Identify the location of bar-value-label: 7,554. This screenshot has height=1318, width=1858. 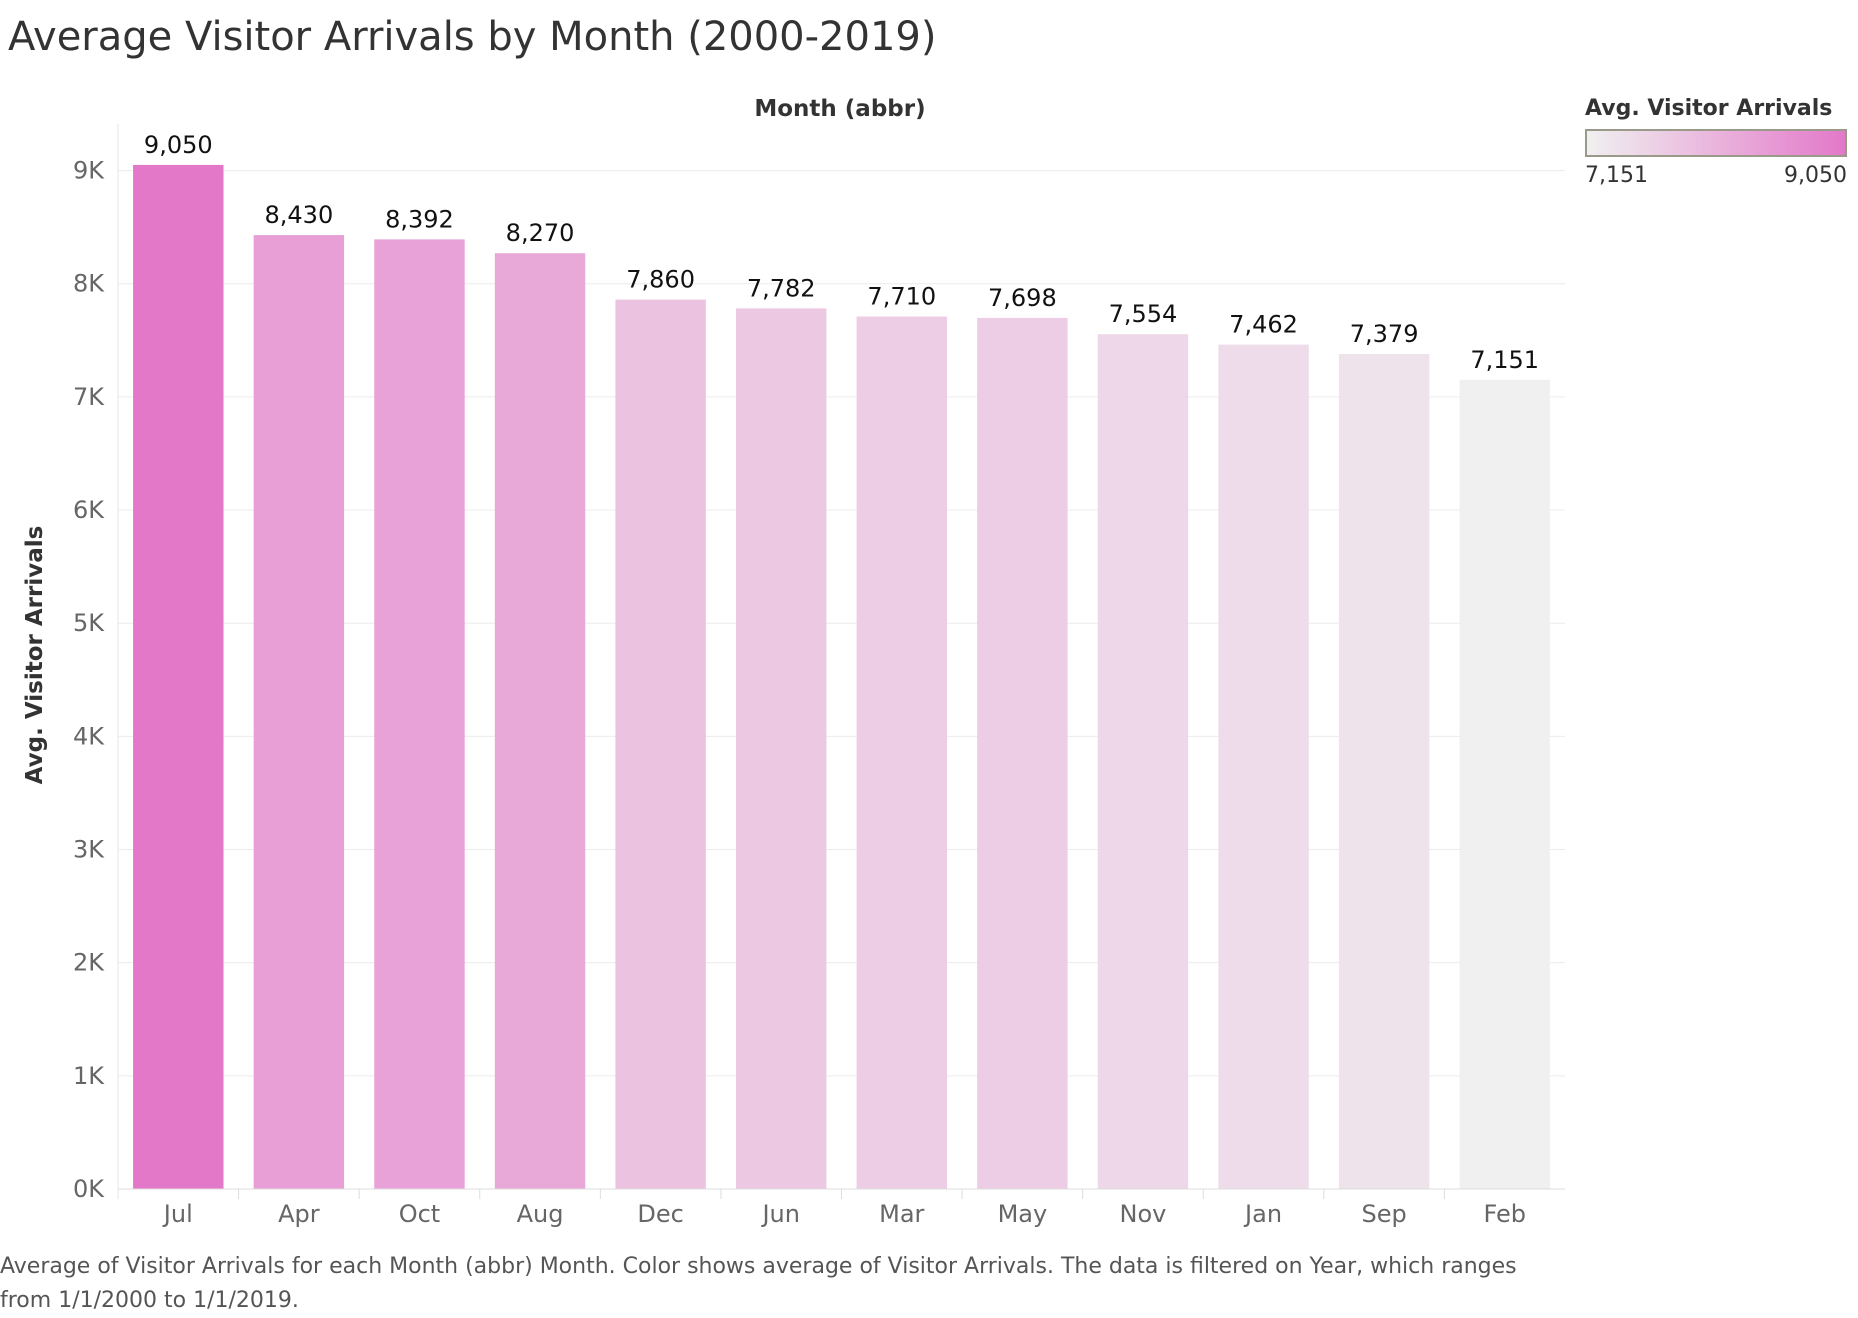
(1143, 314).